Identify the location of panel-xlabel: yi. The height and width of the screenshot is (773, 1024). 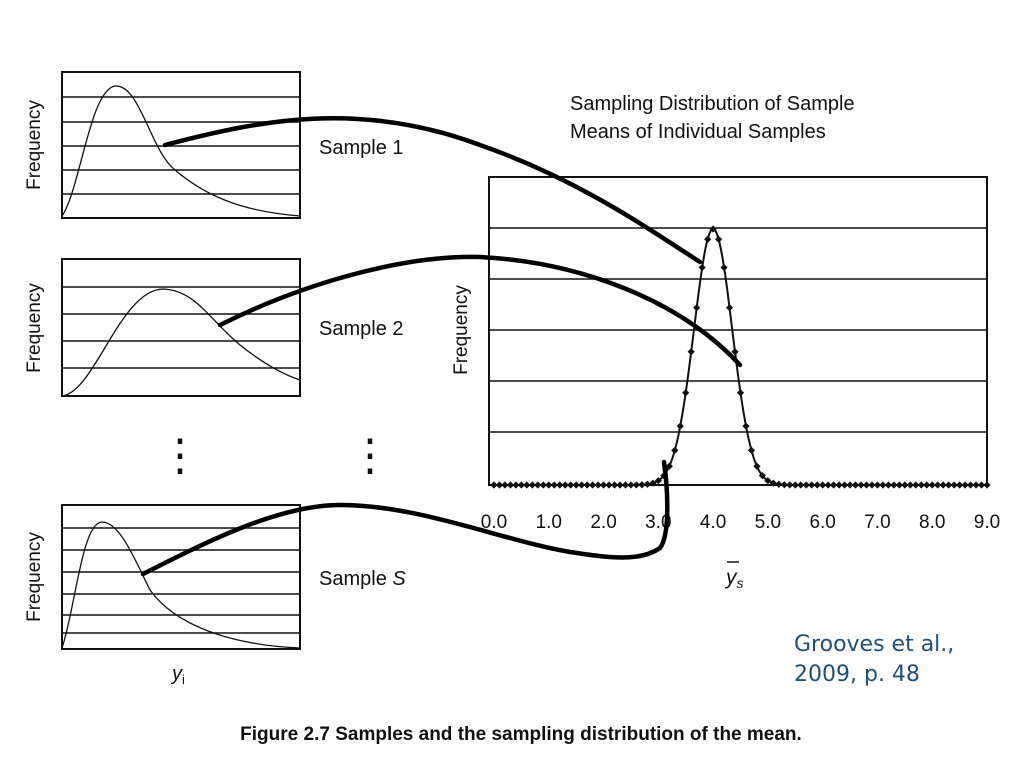
(177, 675).